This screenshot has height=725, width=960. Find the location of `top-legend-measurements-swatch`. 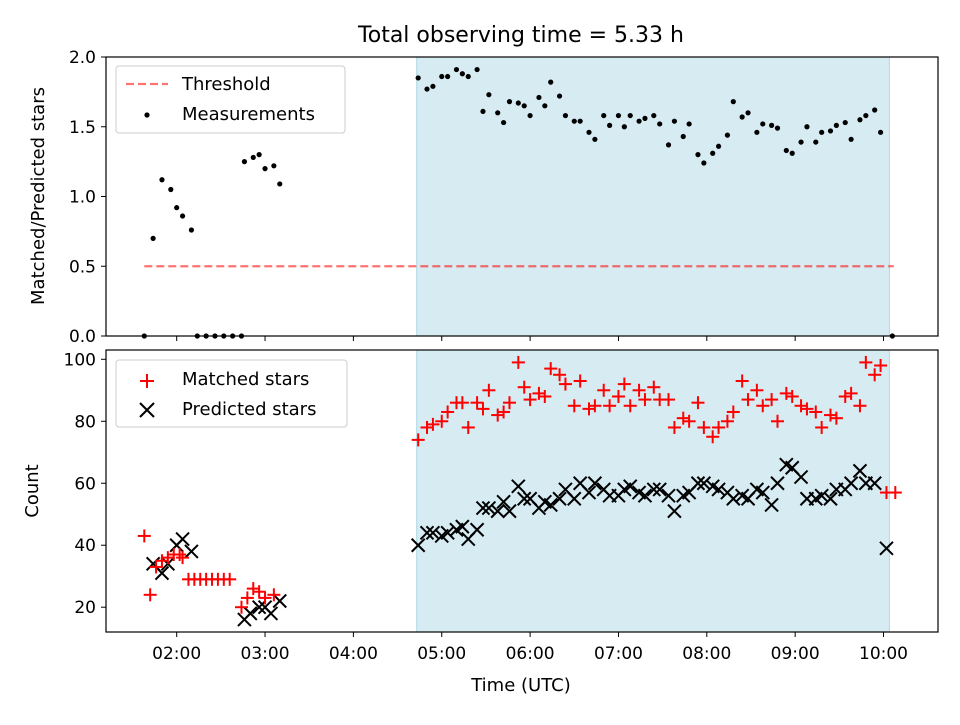

top-legend-measurements-swatch is located at coordinates (147, 115).